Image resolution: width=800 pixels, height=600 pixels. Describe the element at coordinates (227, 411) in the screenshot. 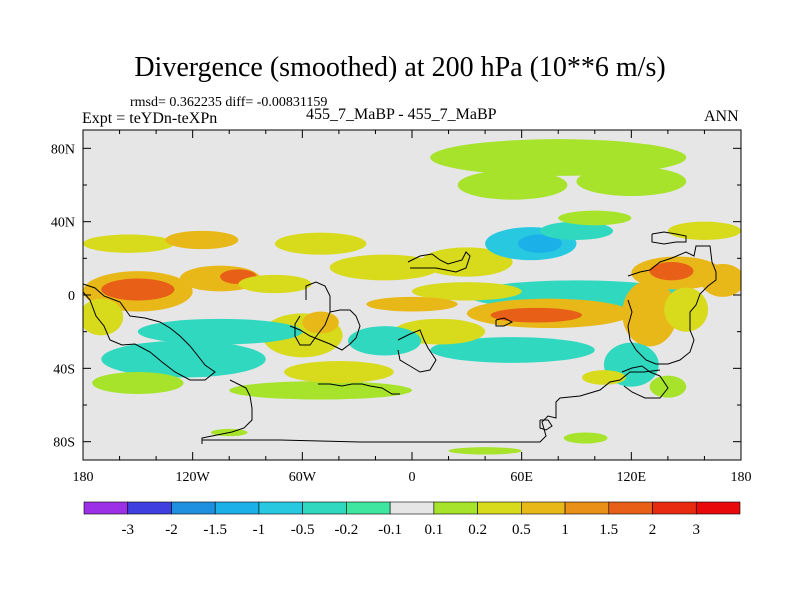

I see `coastline-antarctica` at that location.